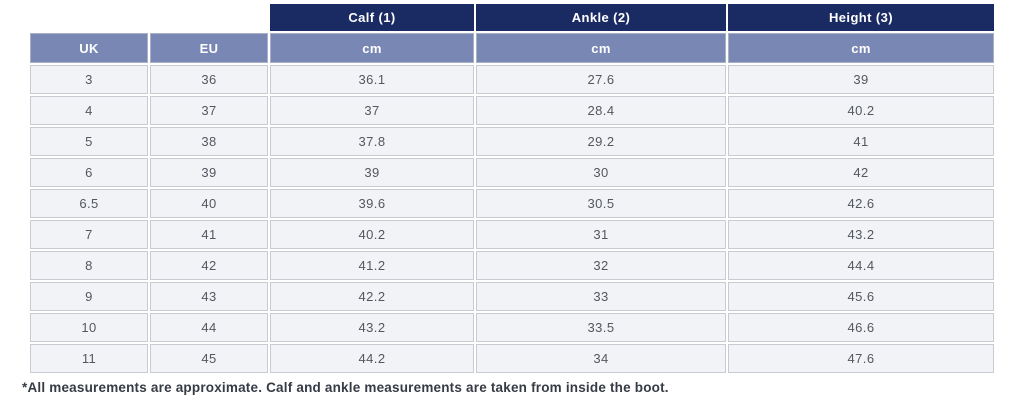 The height and width of the screenshot is (420, 1024). Describe the element at coordinates (372, 172) in the screenshot. I see `cell-calf: 39` at that location.